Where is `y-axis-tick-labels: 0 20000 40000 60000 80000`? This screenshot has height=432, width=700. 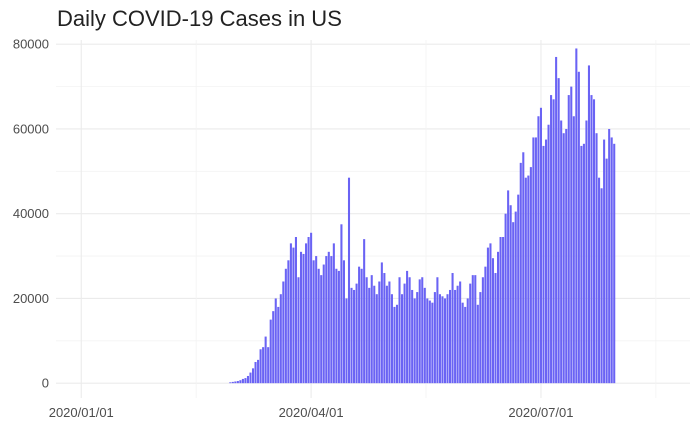 y-axis-tick-labels: 0 20000 40000 60000 80000 is located at coordinates (31, 214).